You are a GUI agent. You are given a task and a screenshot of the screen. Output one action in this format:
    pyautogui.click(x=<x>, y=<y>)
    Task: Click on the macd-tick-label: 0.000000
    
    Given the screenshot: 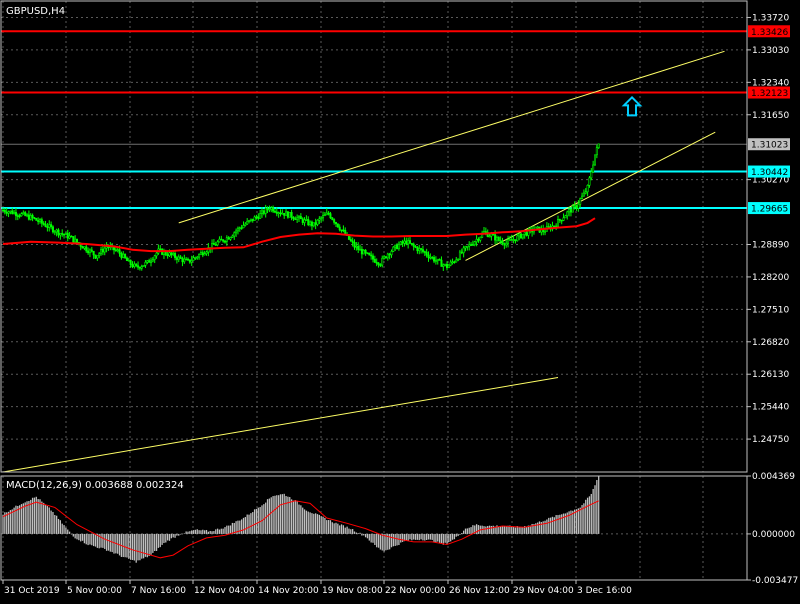 What is the action you would take?
    pyautogui.click(x=773, y=535)
    